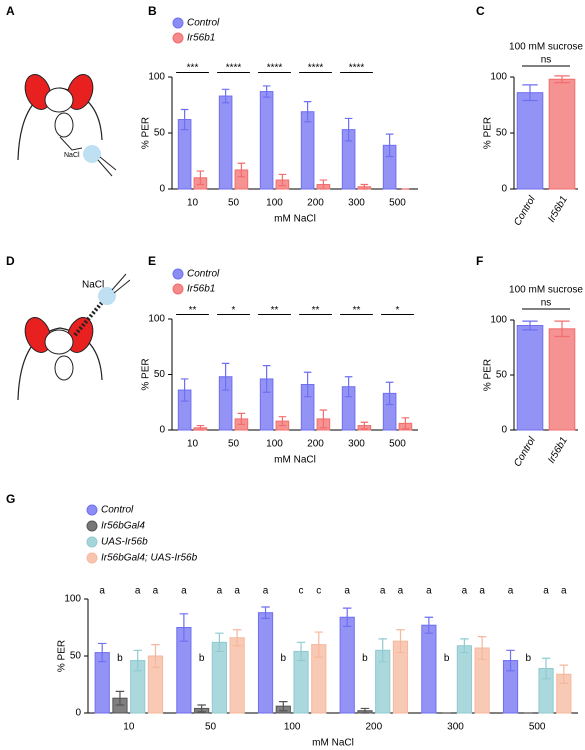  What do you see at coordinates (292, 727) in the screenshot?
I see `x-tick-label: 100` at bounding box center [292, 727].